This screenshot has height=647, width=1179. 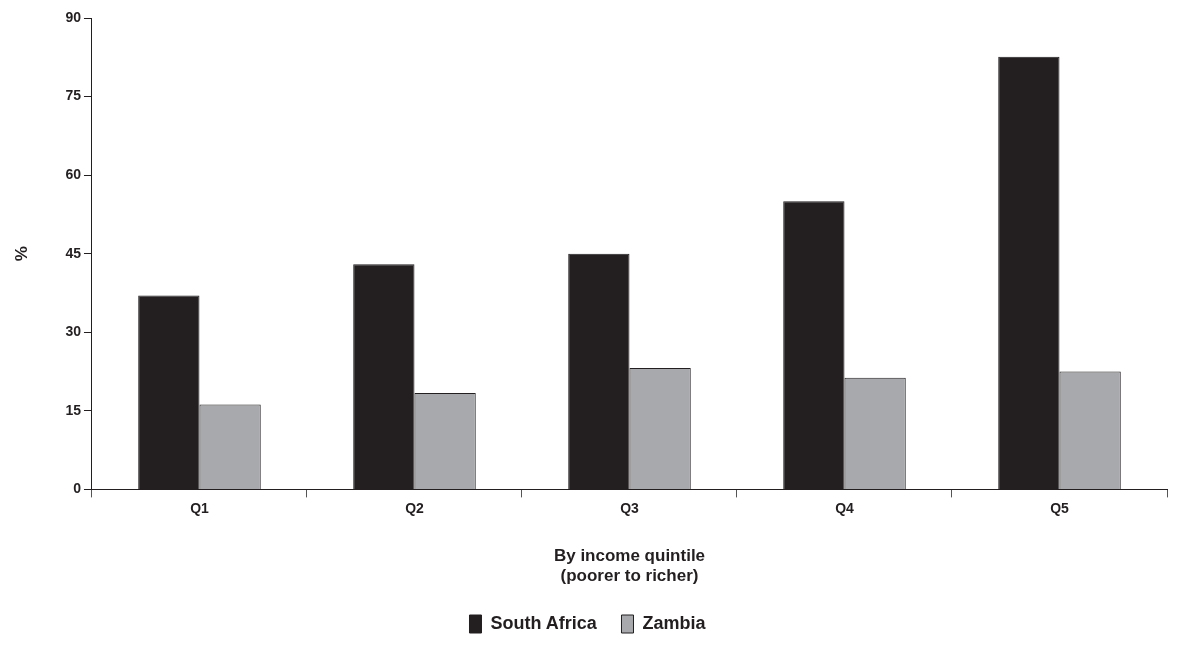 What do you see at coordinates (200, 507) in the screenshot?
I see `x-tick-label: Q1` at bounding box center [200, 507].